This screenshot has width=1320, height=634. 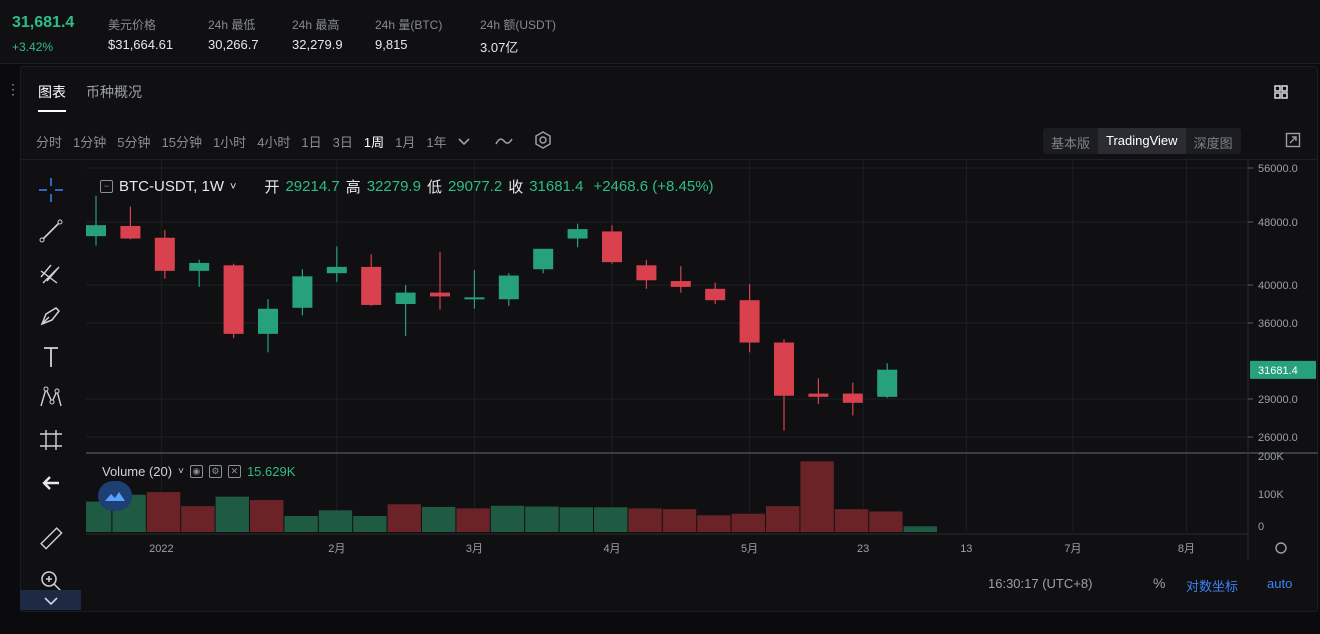 What do you see at coordinates (518, 36) in the screenshot?
I see `stat-24h-turnover: 24h 额(USDT) 3.07亿` at bounding box center [518, 36].